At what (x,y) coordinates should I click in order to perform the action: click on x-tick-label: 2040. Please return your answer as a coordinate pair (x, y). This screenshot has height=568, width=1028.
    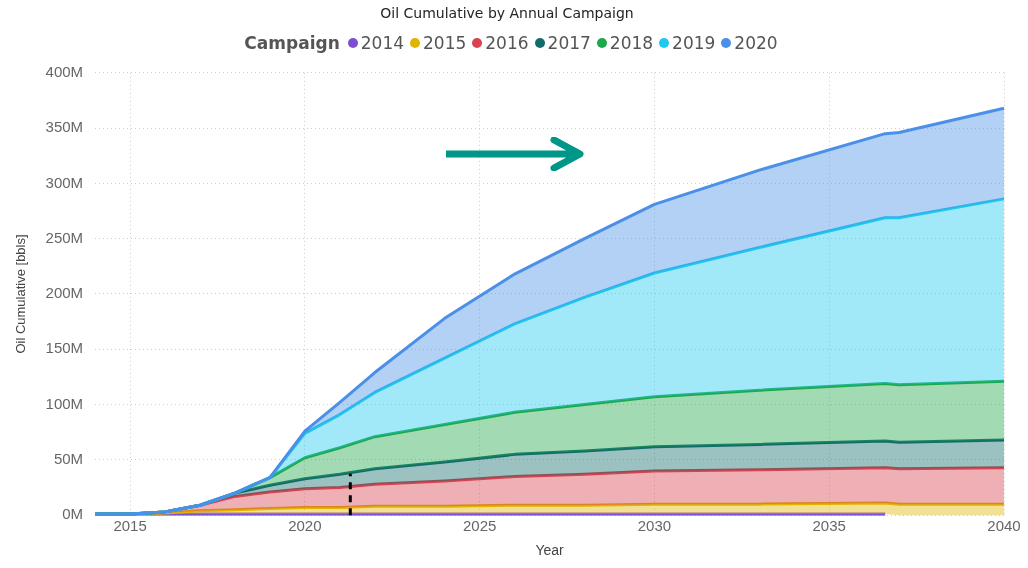
    Looking at the image, I should click on (1004, 526).